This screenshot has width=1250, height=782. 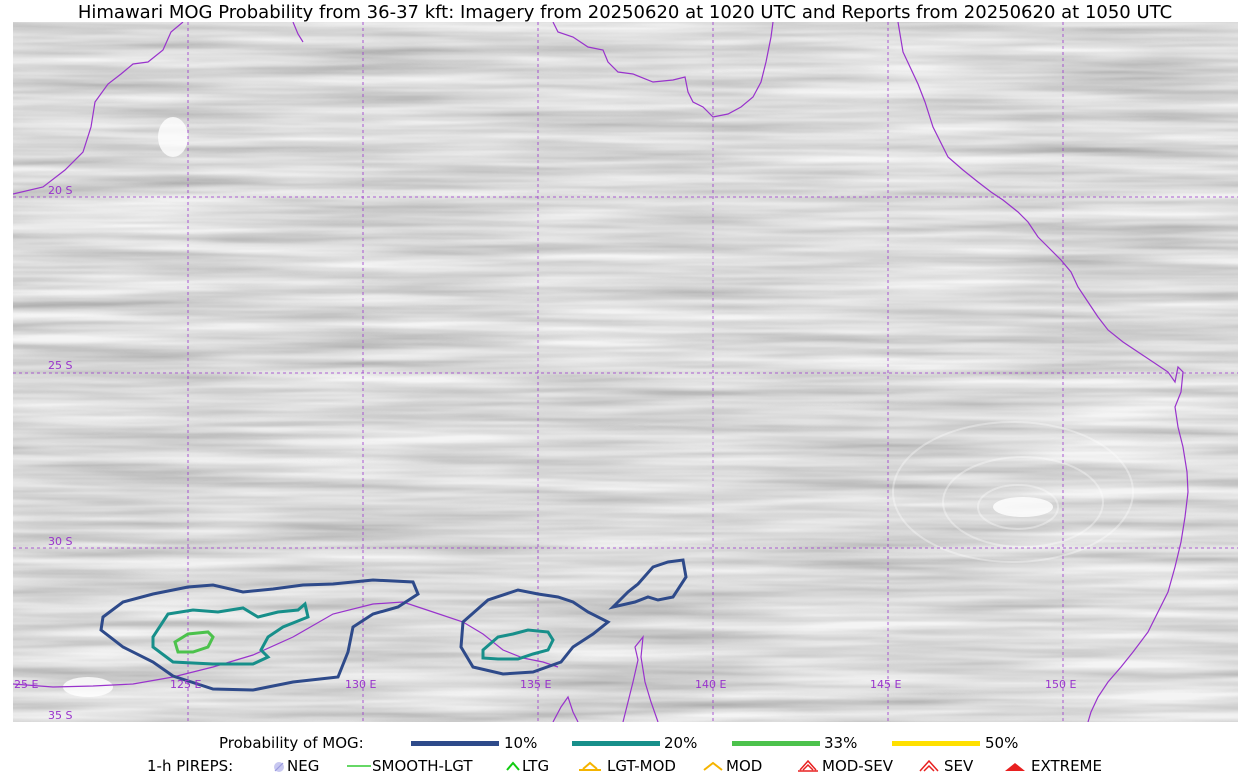 What do you see at coordinates (1013, 492) in the screenshot?
I see `cloud-swirl` at bounding box center [1013, 492].